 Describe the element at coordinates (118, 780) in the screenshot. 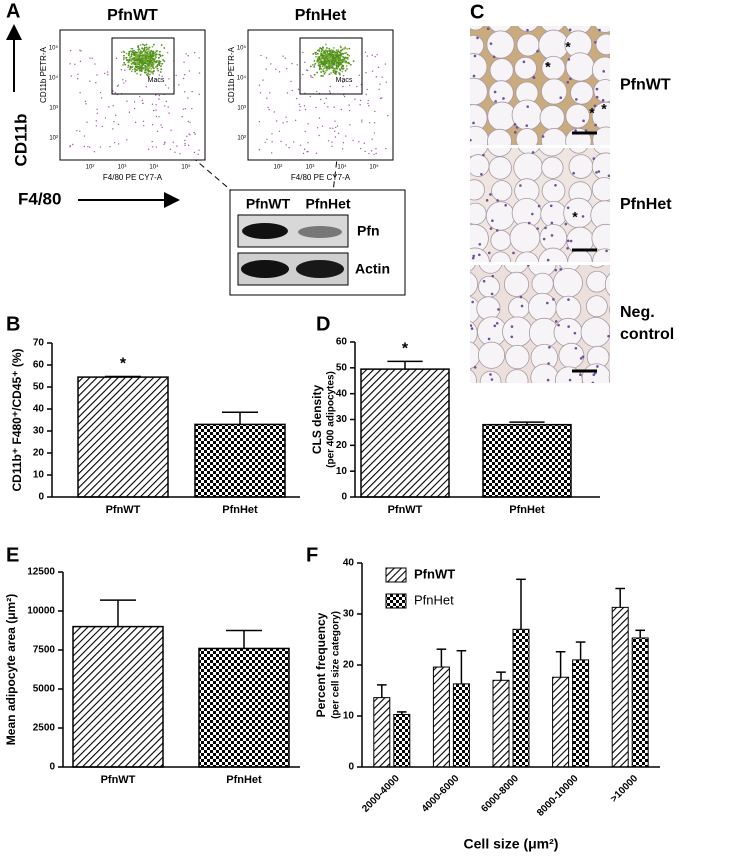

I see `x-tick-label: PfnWT` at that location.